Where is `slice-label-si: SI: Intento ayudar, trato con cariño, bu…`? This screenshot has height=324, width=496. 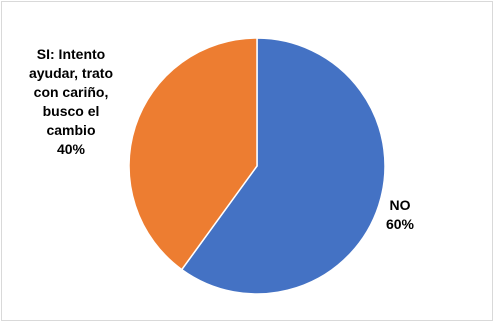 slice-label-si: SI: Intento ayudar, trato con cariño, bu… is located at coordinates (71, 101).